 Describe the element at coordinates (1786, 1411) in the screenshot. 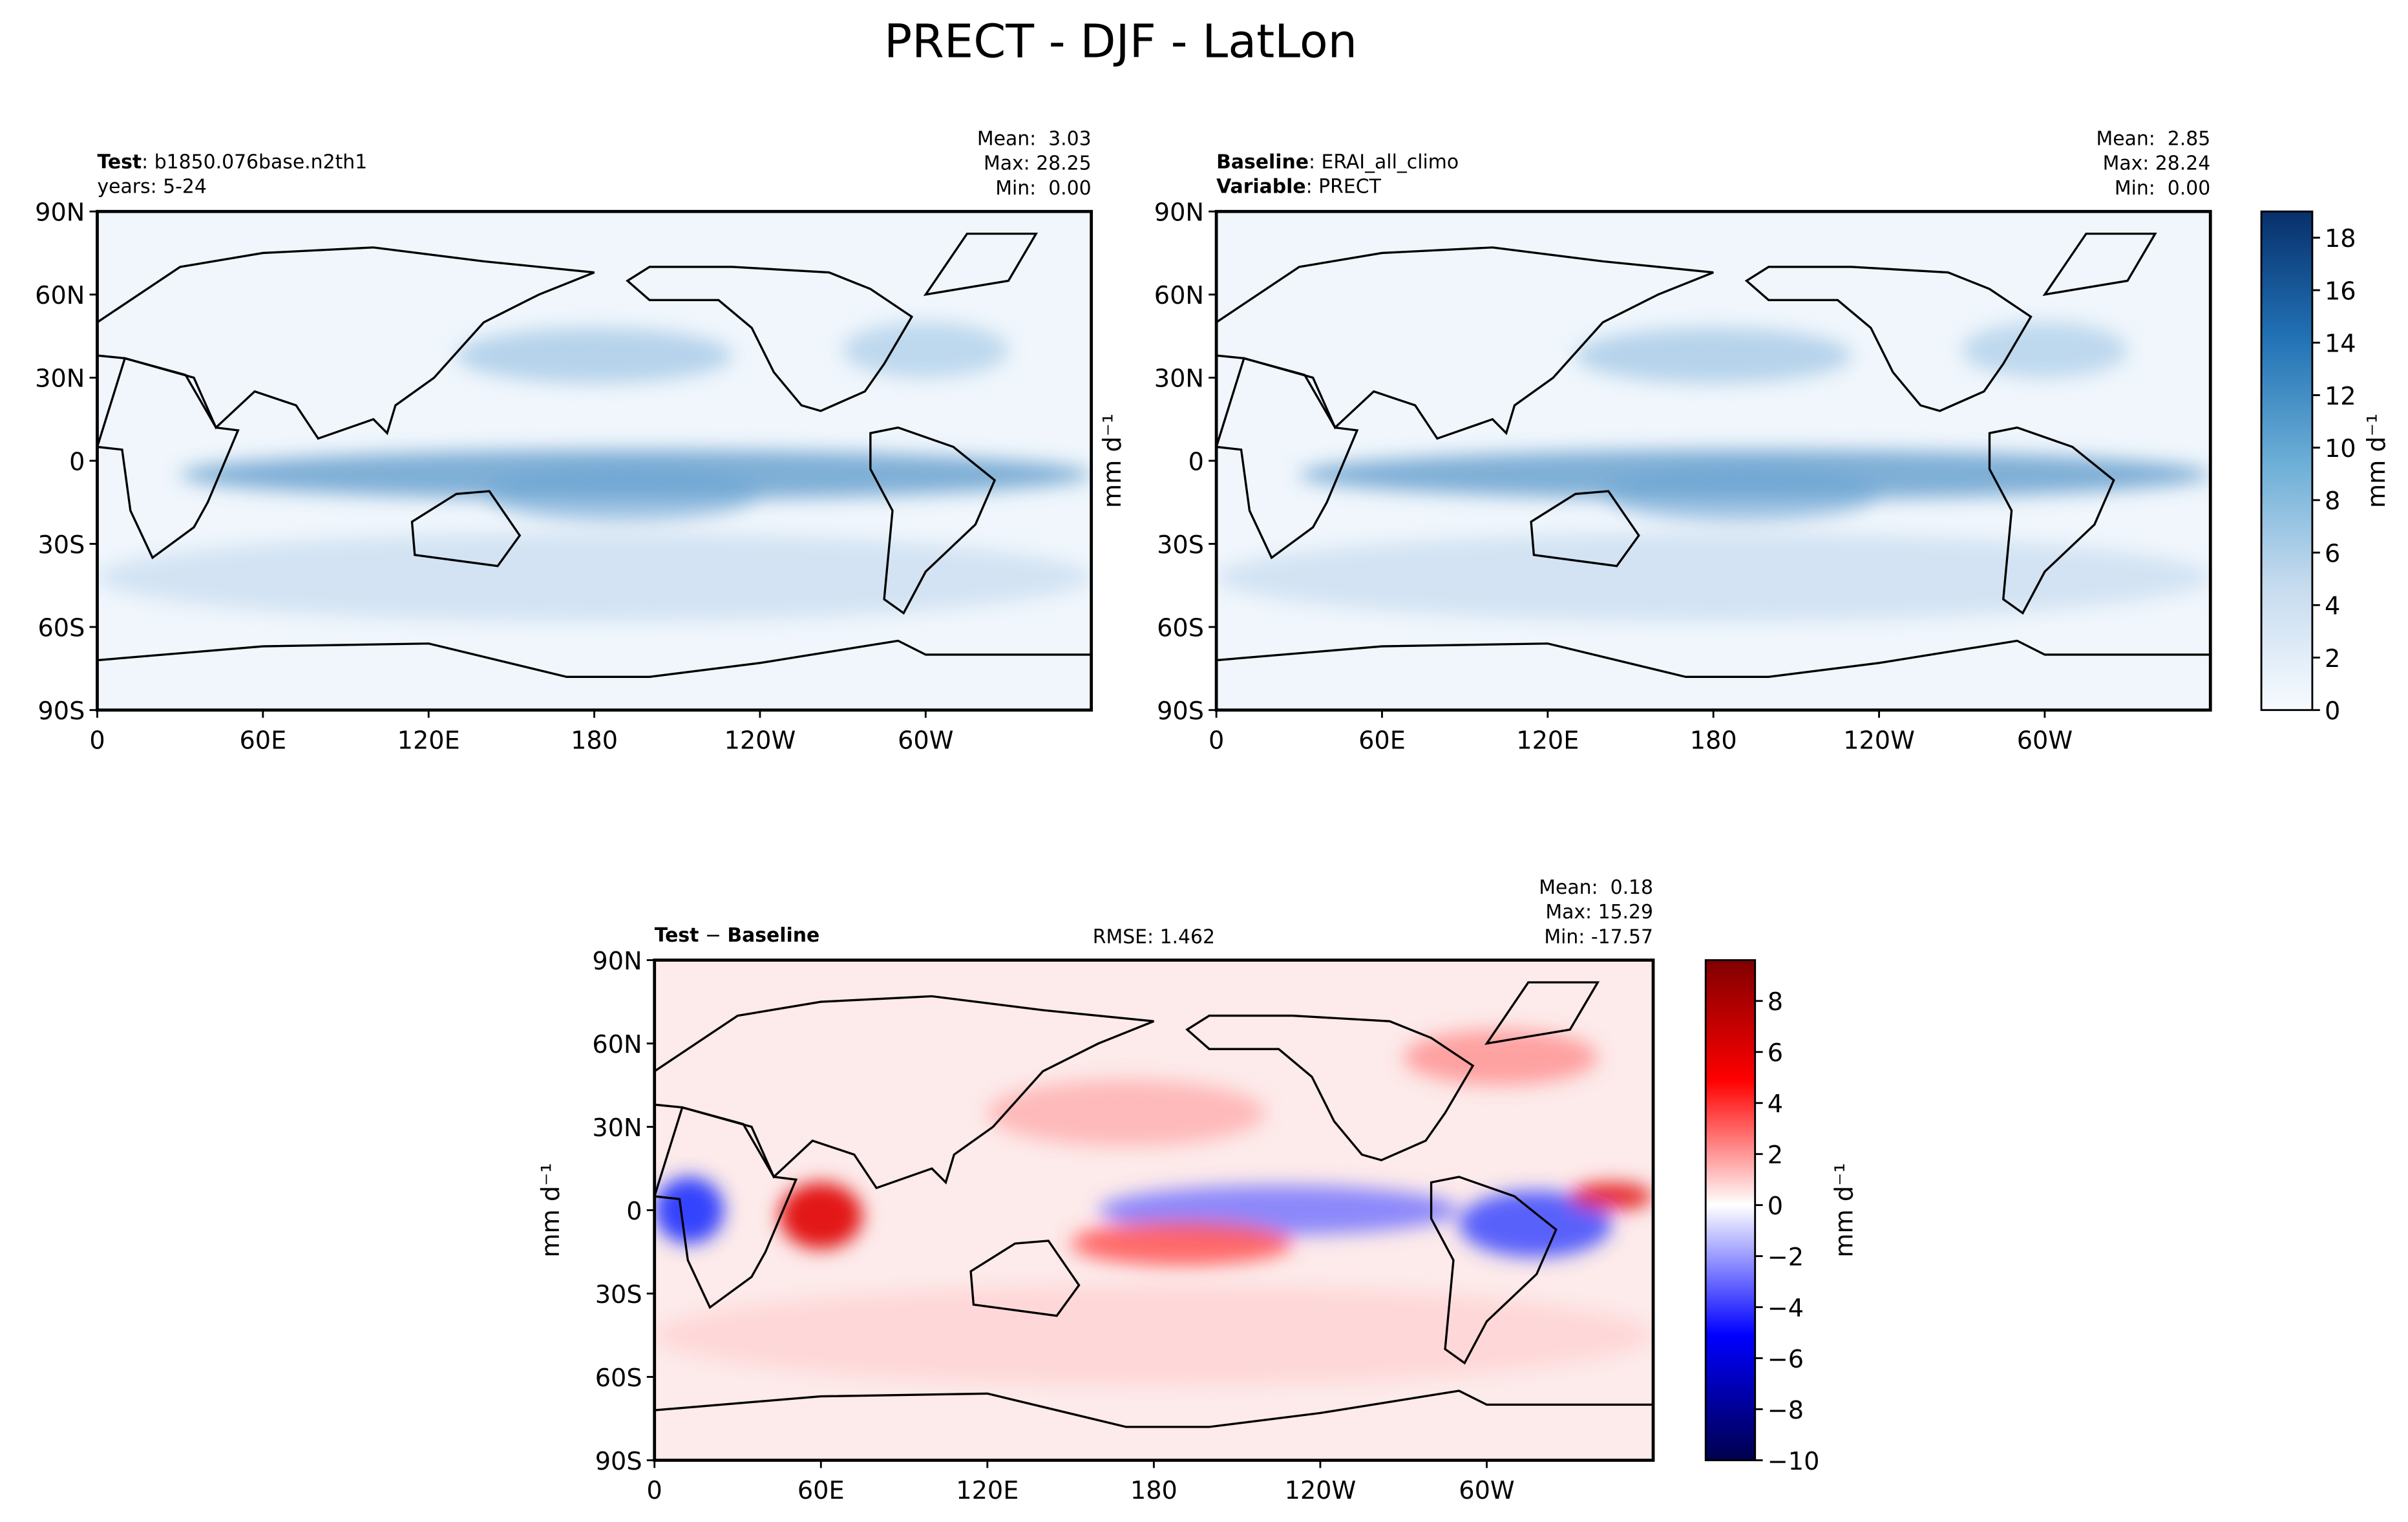

I see `colorbar-tick-label: −8` at that location.